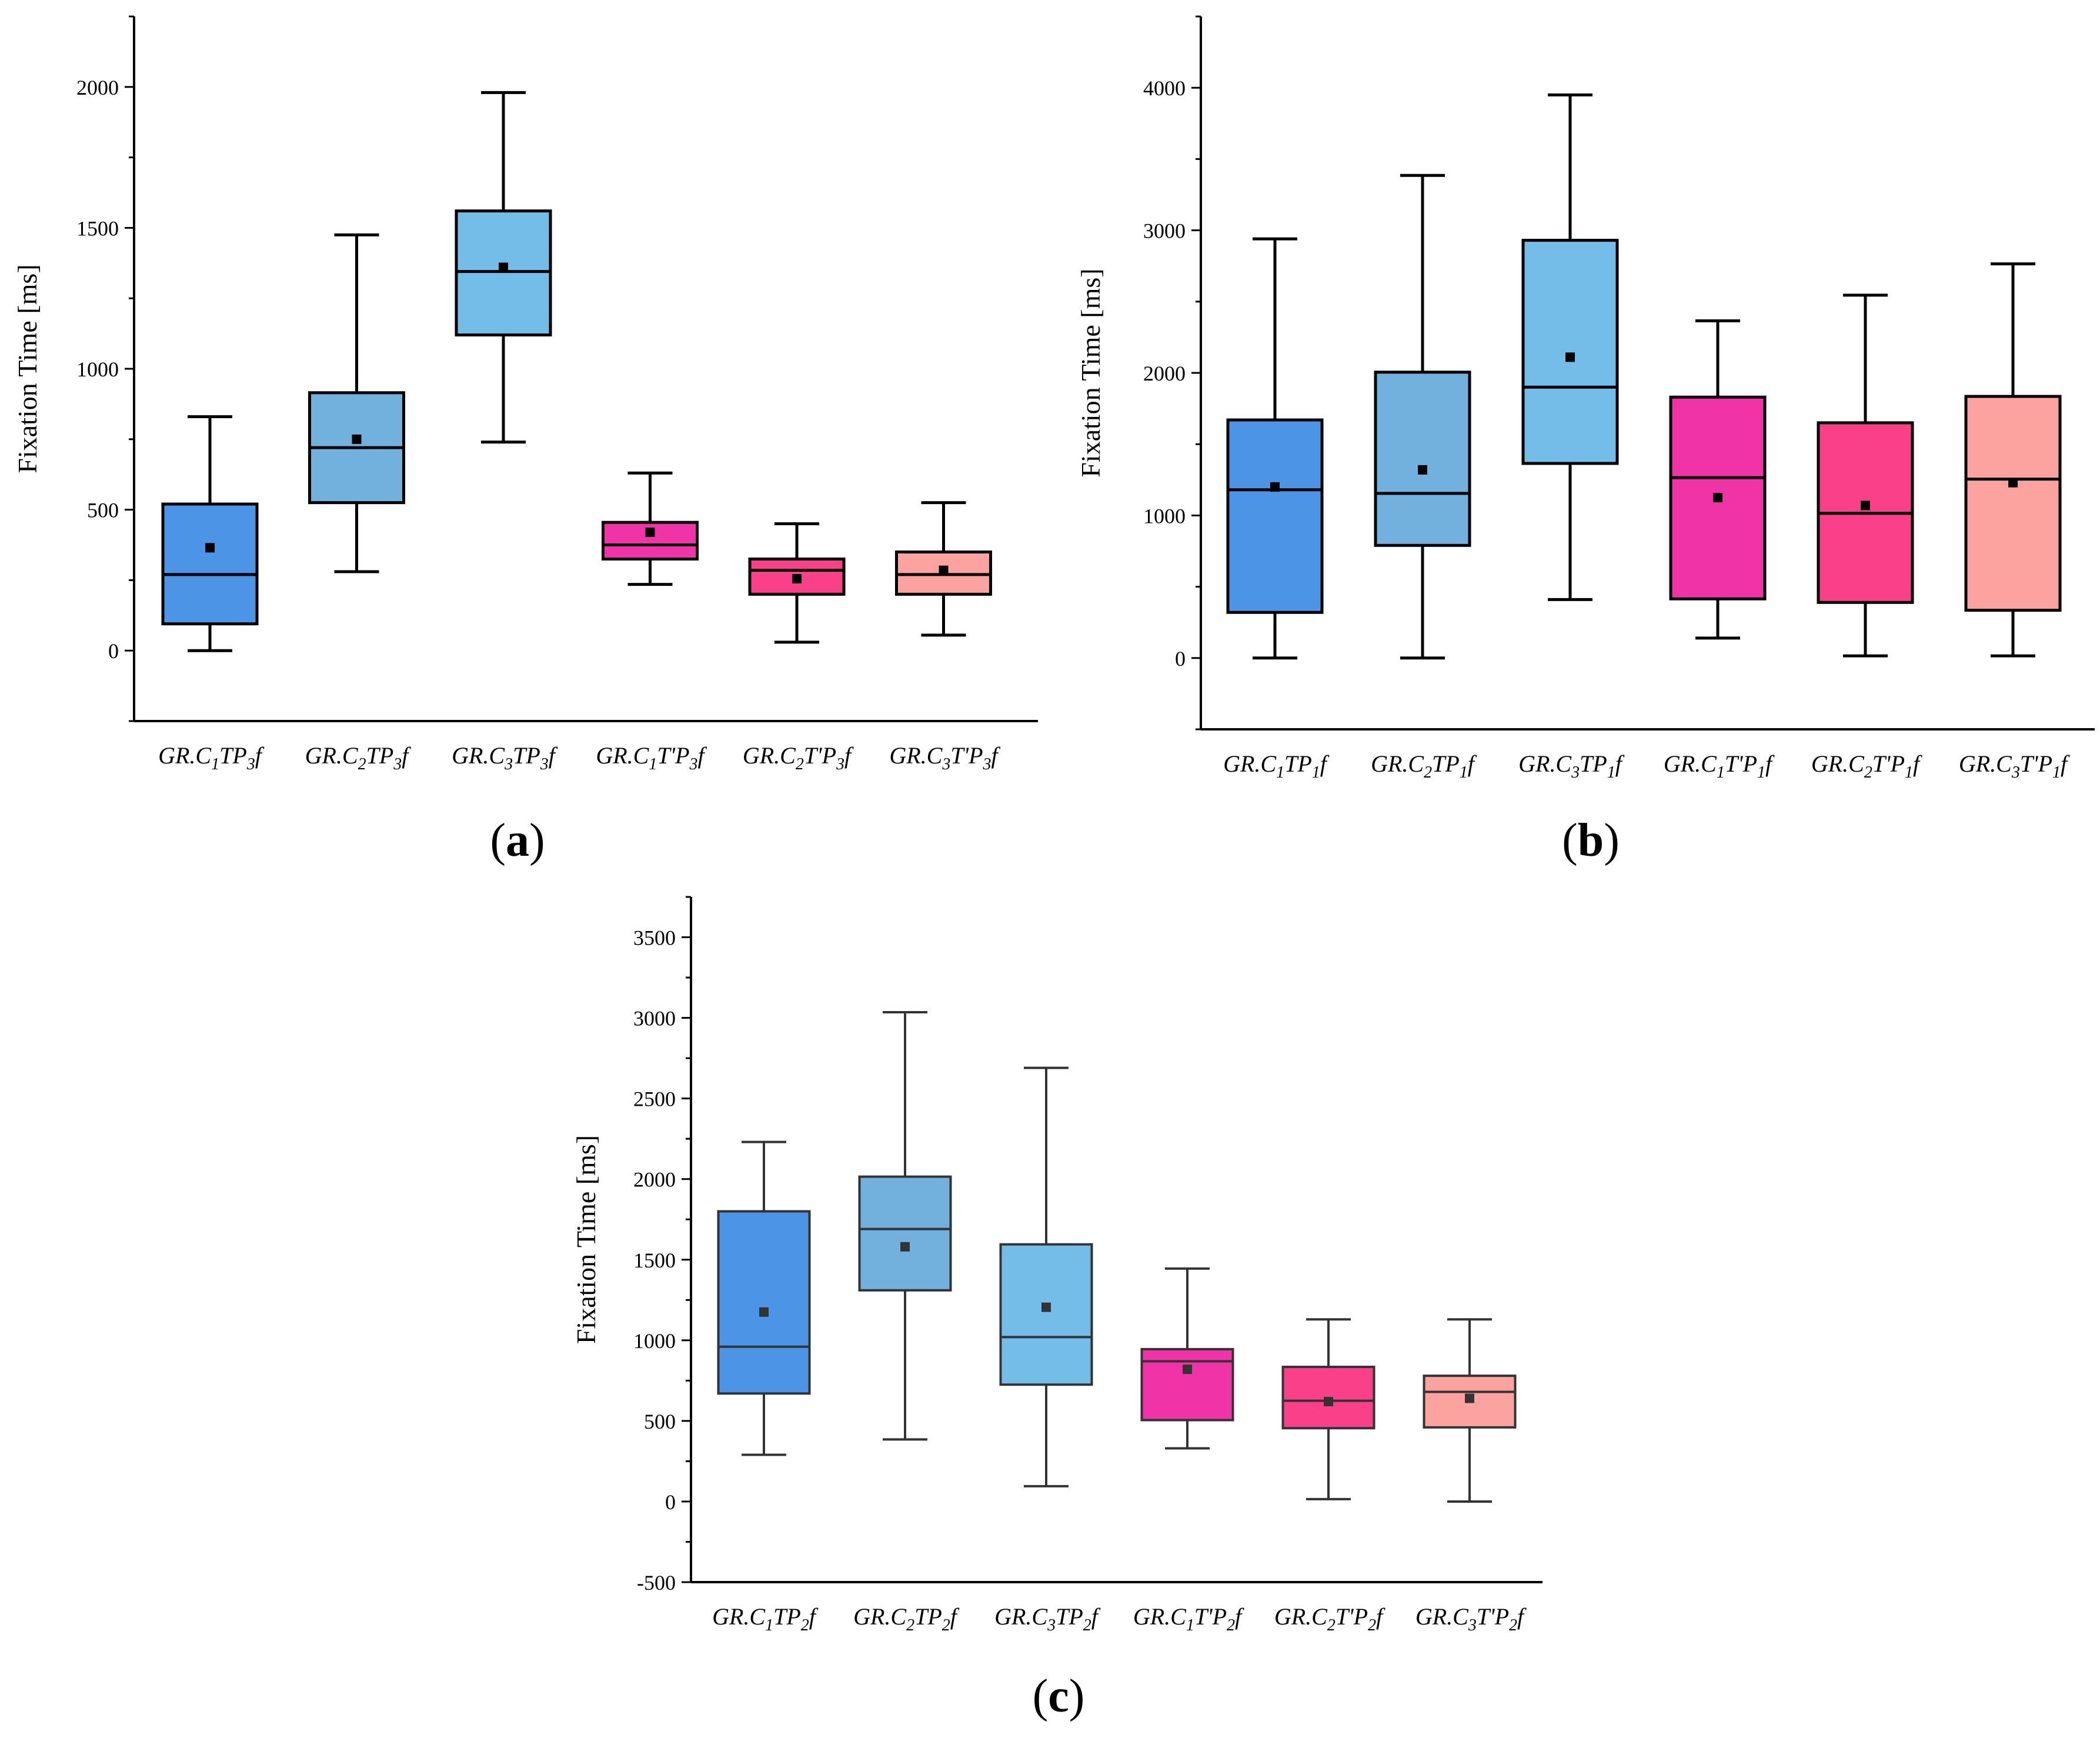 This screenshot has width=2100, height=1738. What do you see at coordinates (765, 1618) in the screenshot?
I see `x-tick-label: GR.C1TP2f` at bounding box center [765, 1618].